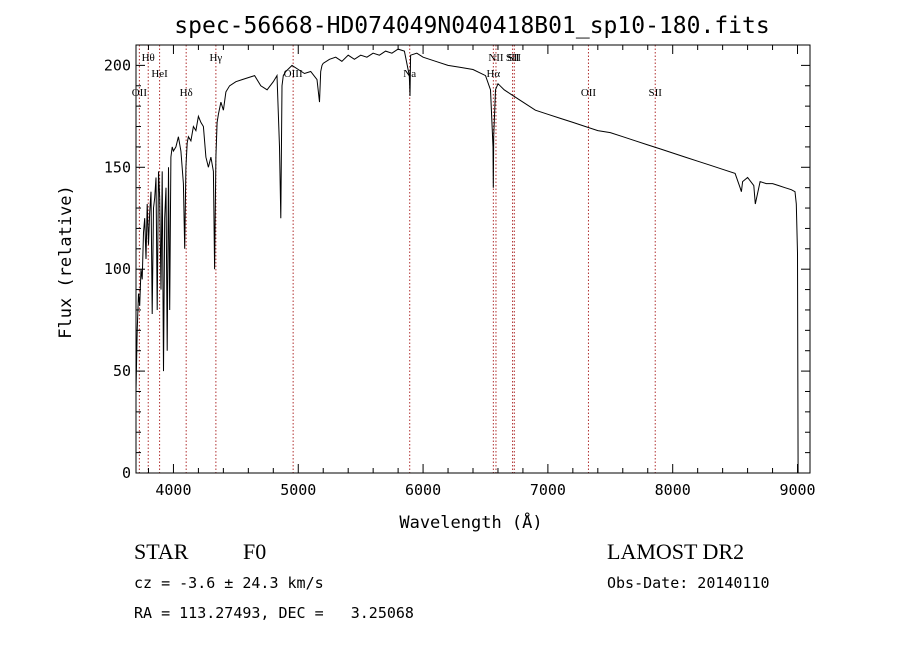 The height and width of the screenshot is (649, 900). I want to click on y-tick-label: 0, so click(126, 473).